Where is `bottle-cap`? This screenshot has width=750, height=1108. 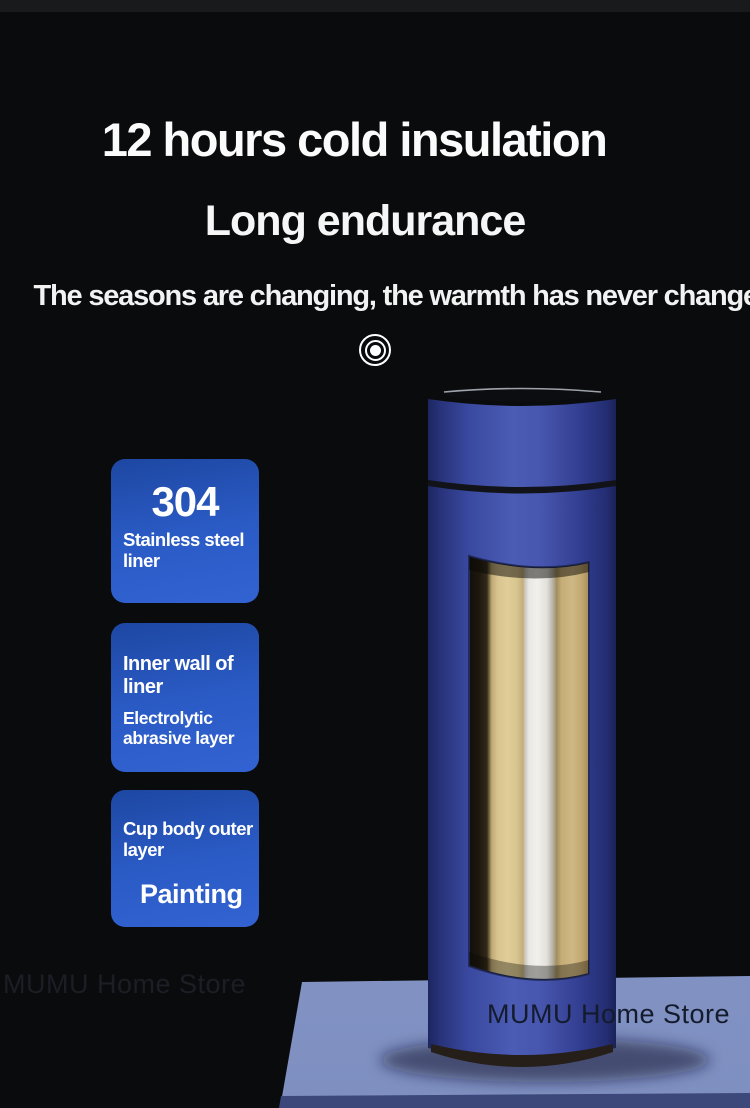
bottle-cap is located at coordinates (522, 443).